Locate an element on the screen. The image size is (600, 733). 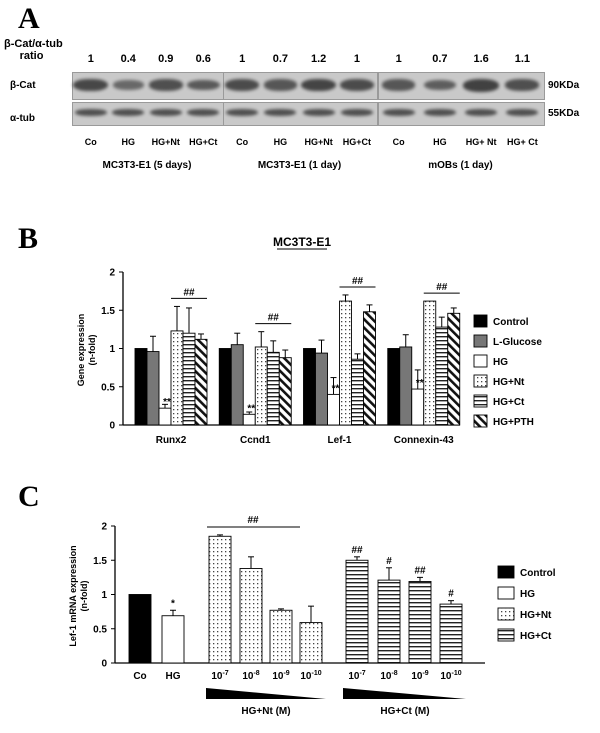
nt-dose-wedge is located at coordinates (266, 693).